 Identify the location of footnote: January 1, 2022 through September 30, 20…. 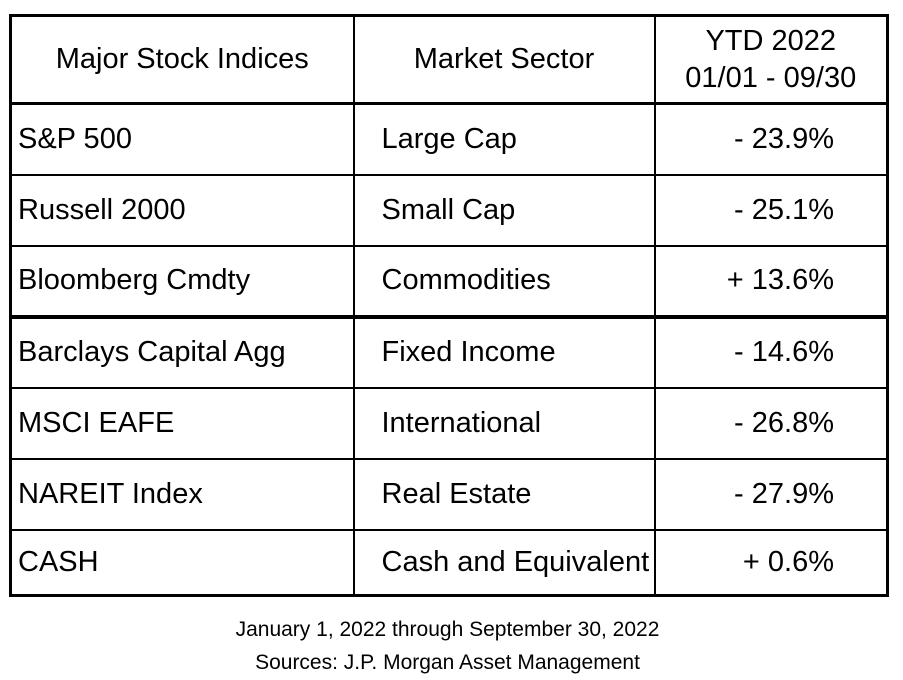
(447, 646).